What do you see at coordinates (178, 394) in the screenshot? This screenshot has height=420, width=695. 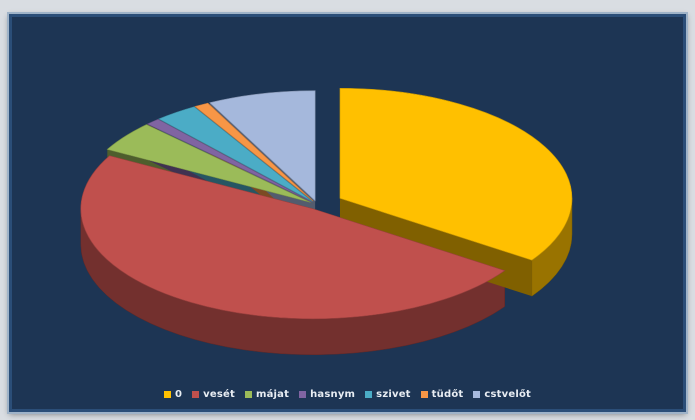 I see `legend-label: 0` at bounding box center [178, 394].